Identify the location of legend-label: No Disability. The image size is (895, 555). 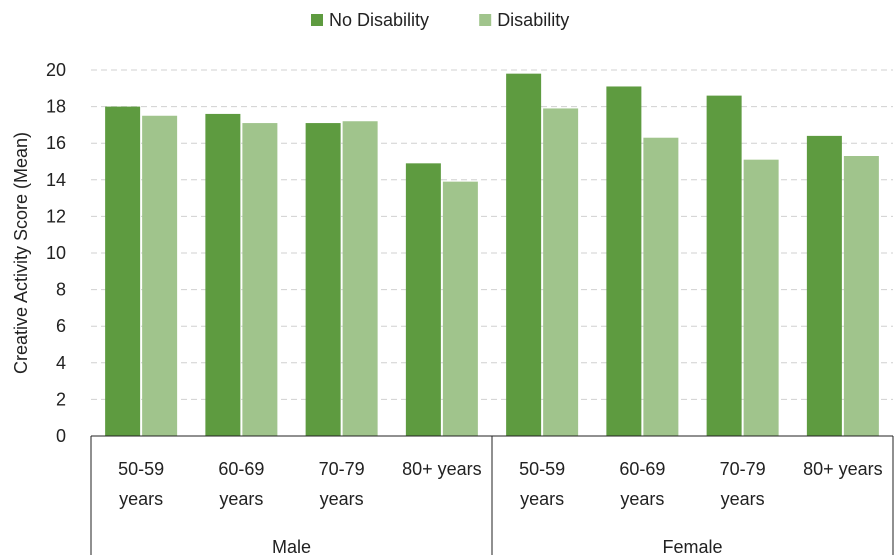
(379, 20).